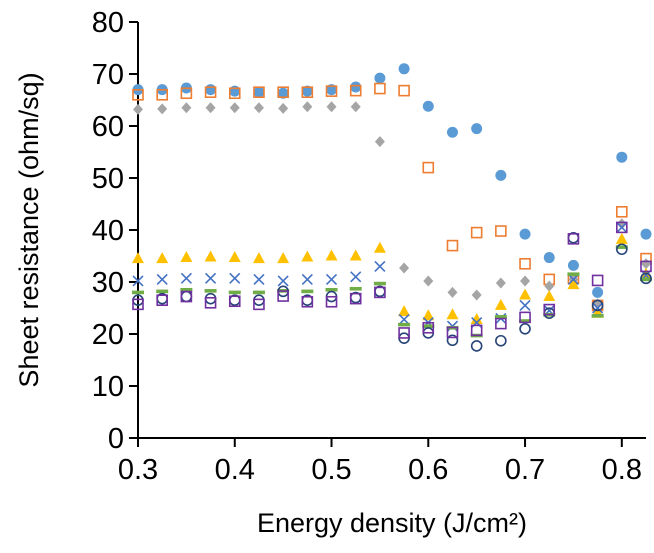  Describe the element at coordinates (108, 283) in the screenshot. I see `y-tick-label: 30` at that location.